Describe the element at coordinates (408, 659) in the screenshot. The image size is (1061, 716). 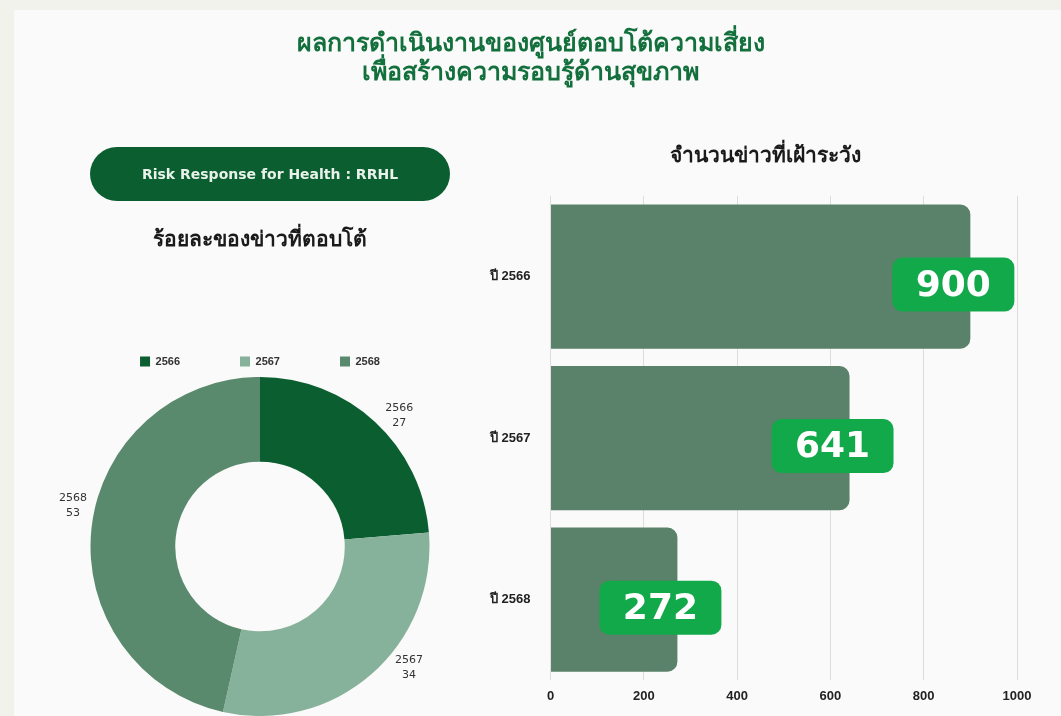
I see `slice-label: 2567` at that location.